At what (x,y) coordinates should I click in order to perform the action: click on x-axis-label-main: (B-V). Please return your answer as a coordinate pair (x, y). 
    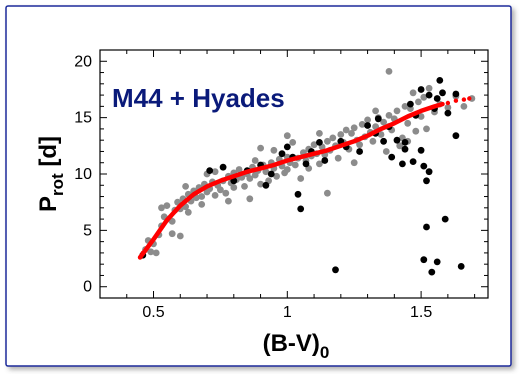
    Looking at the image, I should click on (291, 343).